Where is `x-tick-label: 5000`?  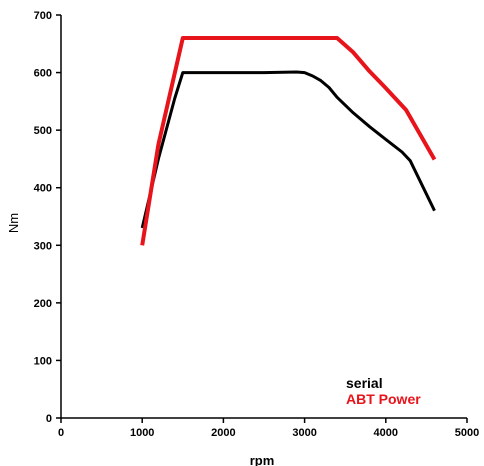 x-tick-label: 5000 is located at coordinates (467, 433).